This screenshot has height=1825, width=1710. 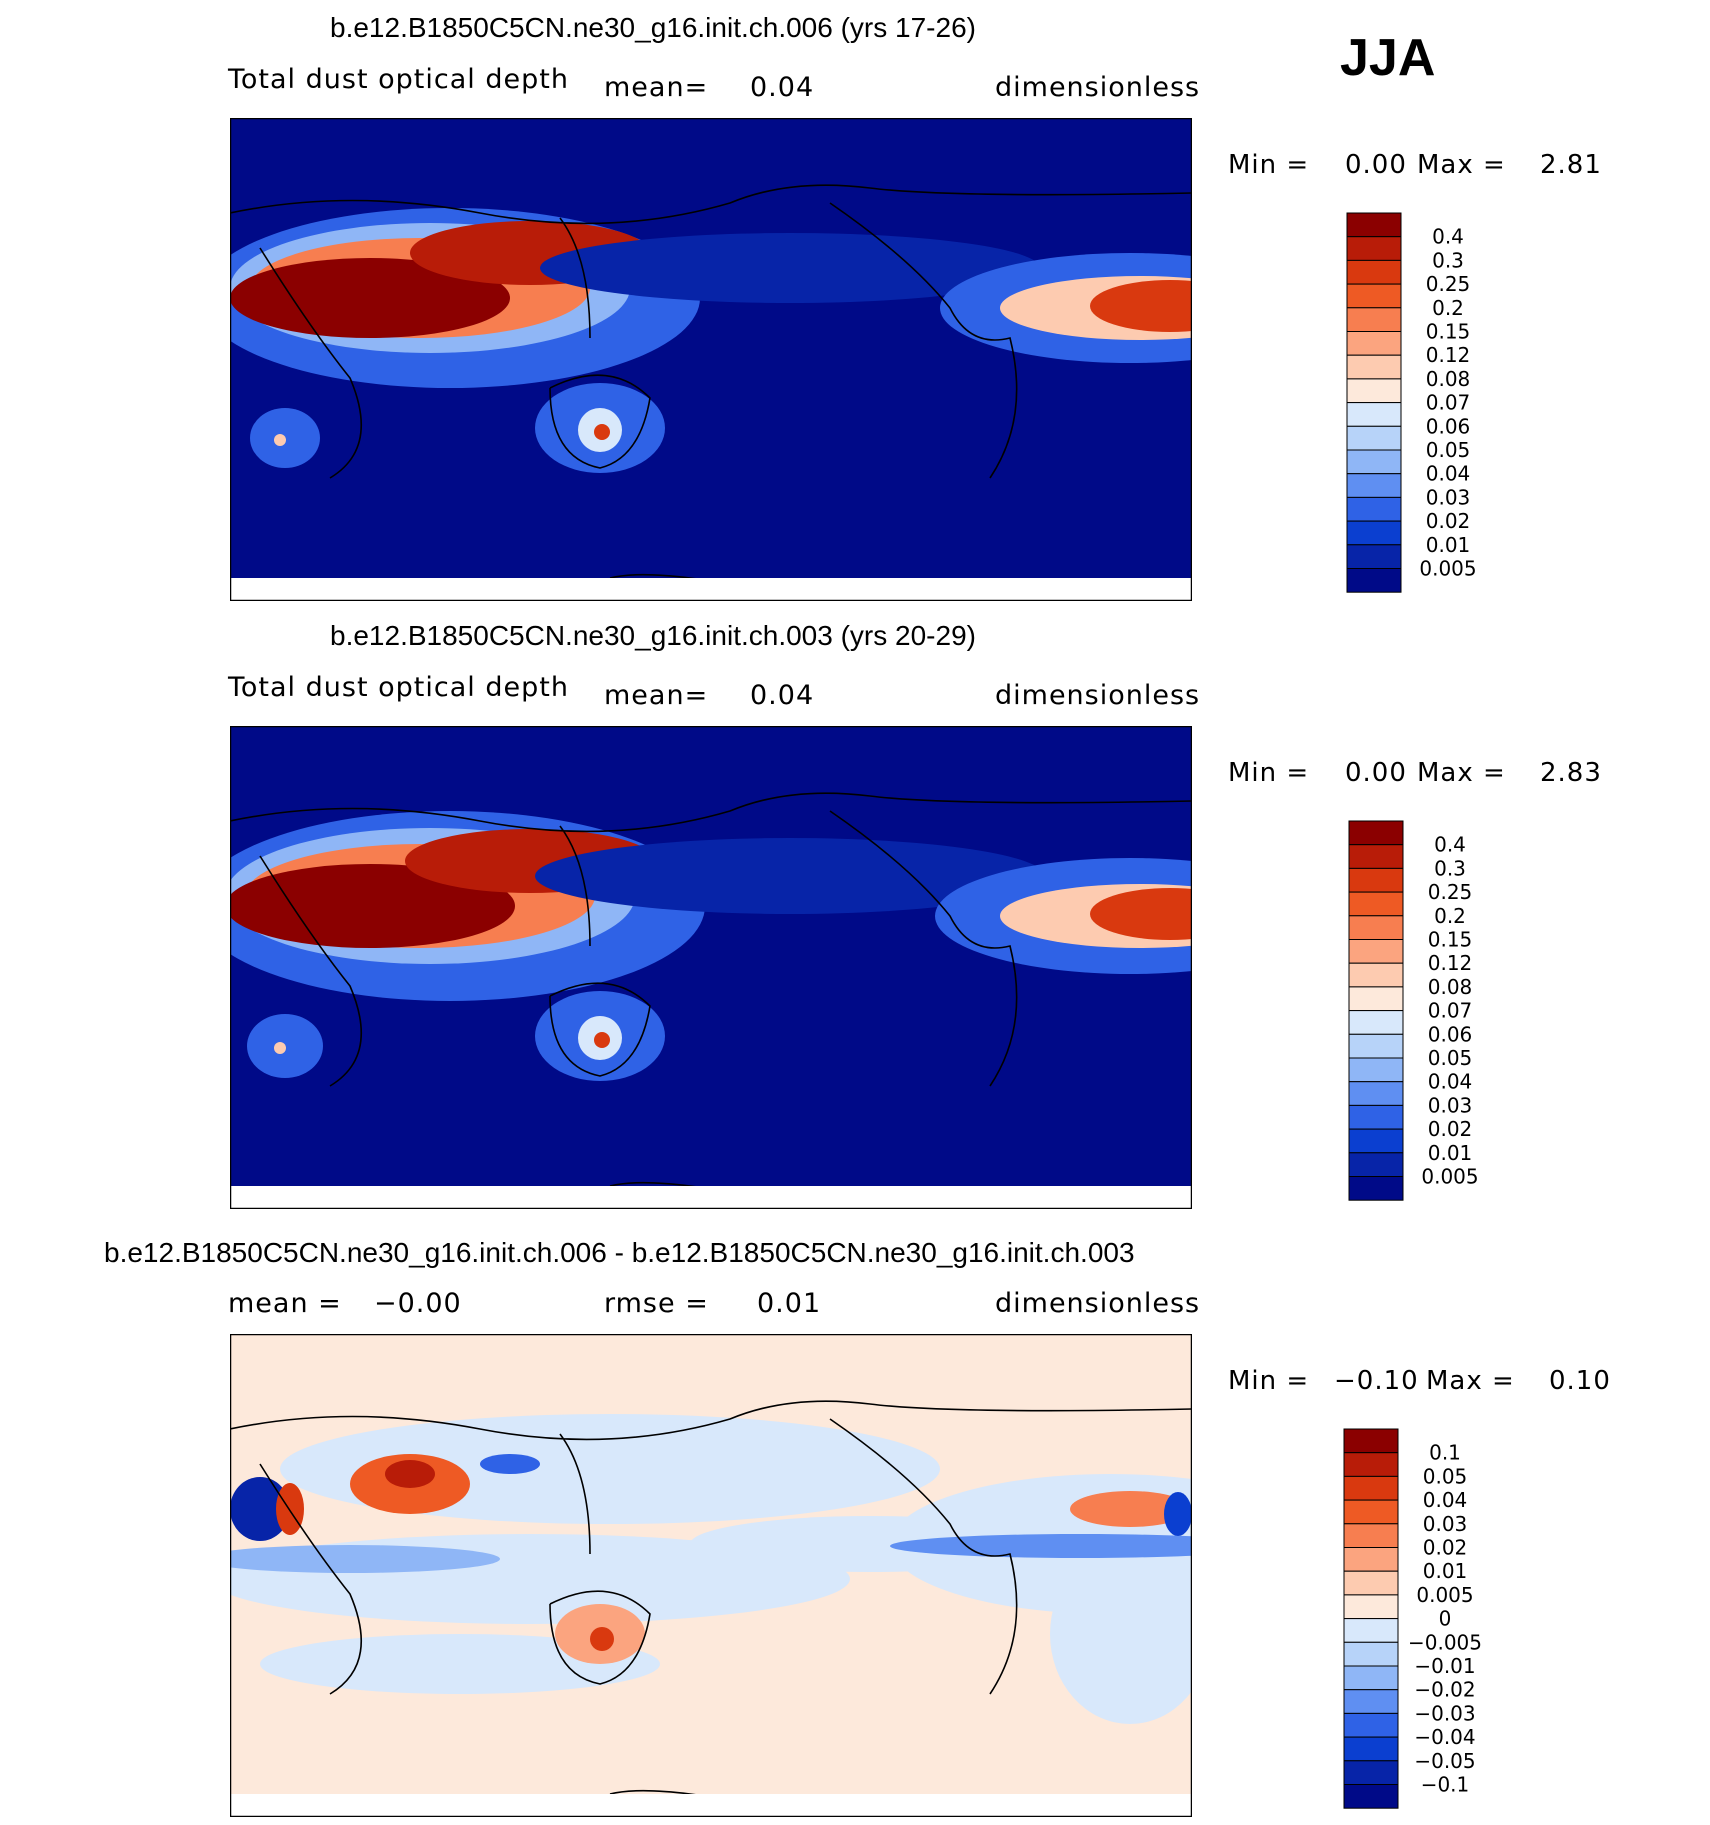 I want to click on season-label: JJA, so click(x=1388, y=58).